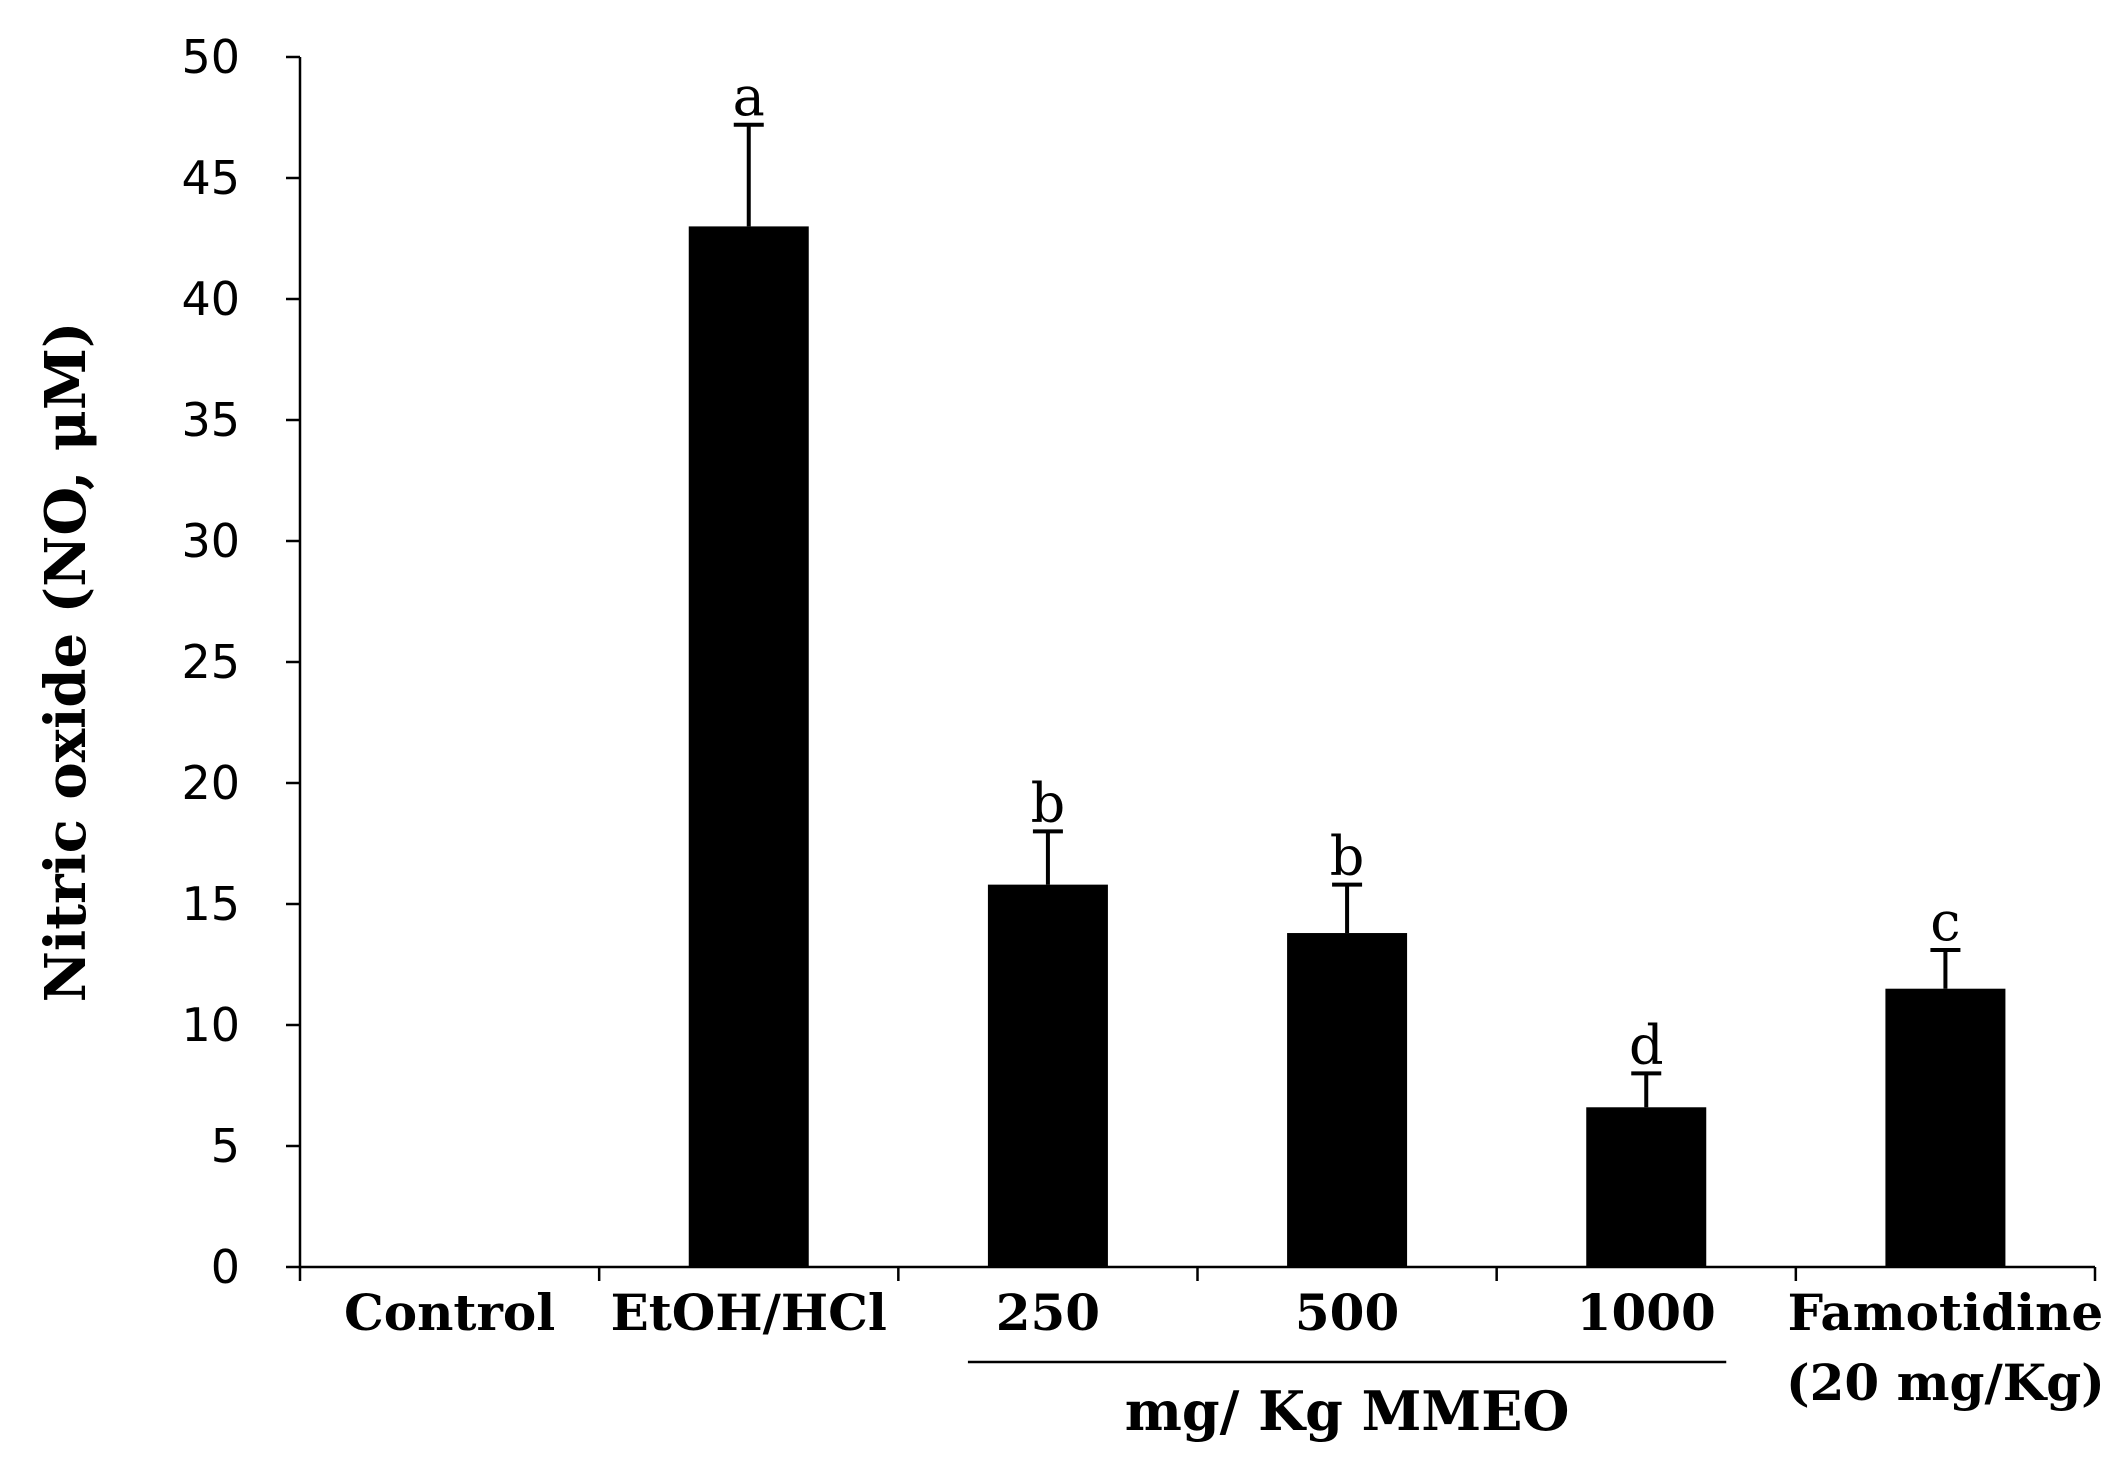 This screenshot has width=2119, height=1470. What do you see at coordinates (225, 1267) in the screenshot?
I see `y-tick-label: 0` at bounding box center [225, 1267].